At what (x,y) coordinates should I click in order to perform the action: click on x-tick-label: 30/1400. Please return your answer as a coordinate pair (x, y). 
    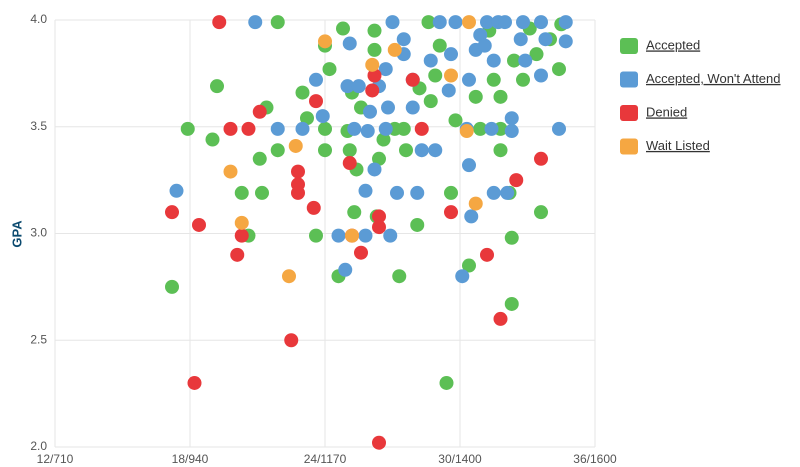
    Looking at the image, I should click on (460, 459).